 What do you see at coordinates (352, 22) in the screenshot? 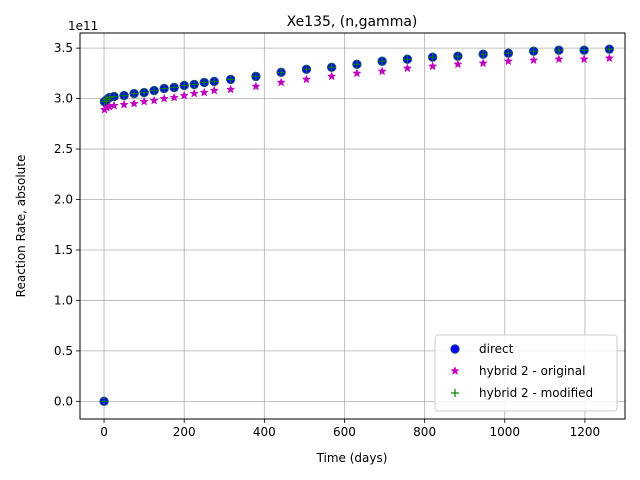
I see `chart-title: Xe135, (n,gamma)` at bounding box center [352, 22].